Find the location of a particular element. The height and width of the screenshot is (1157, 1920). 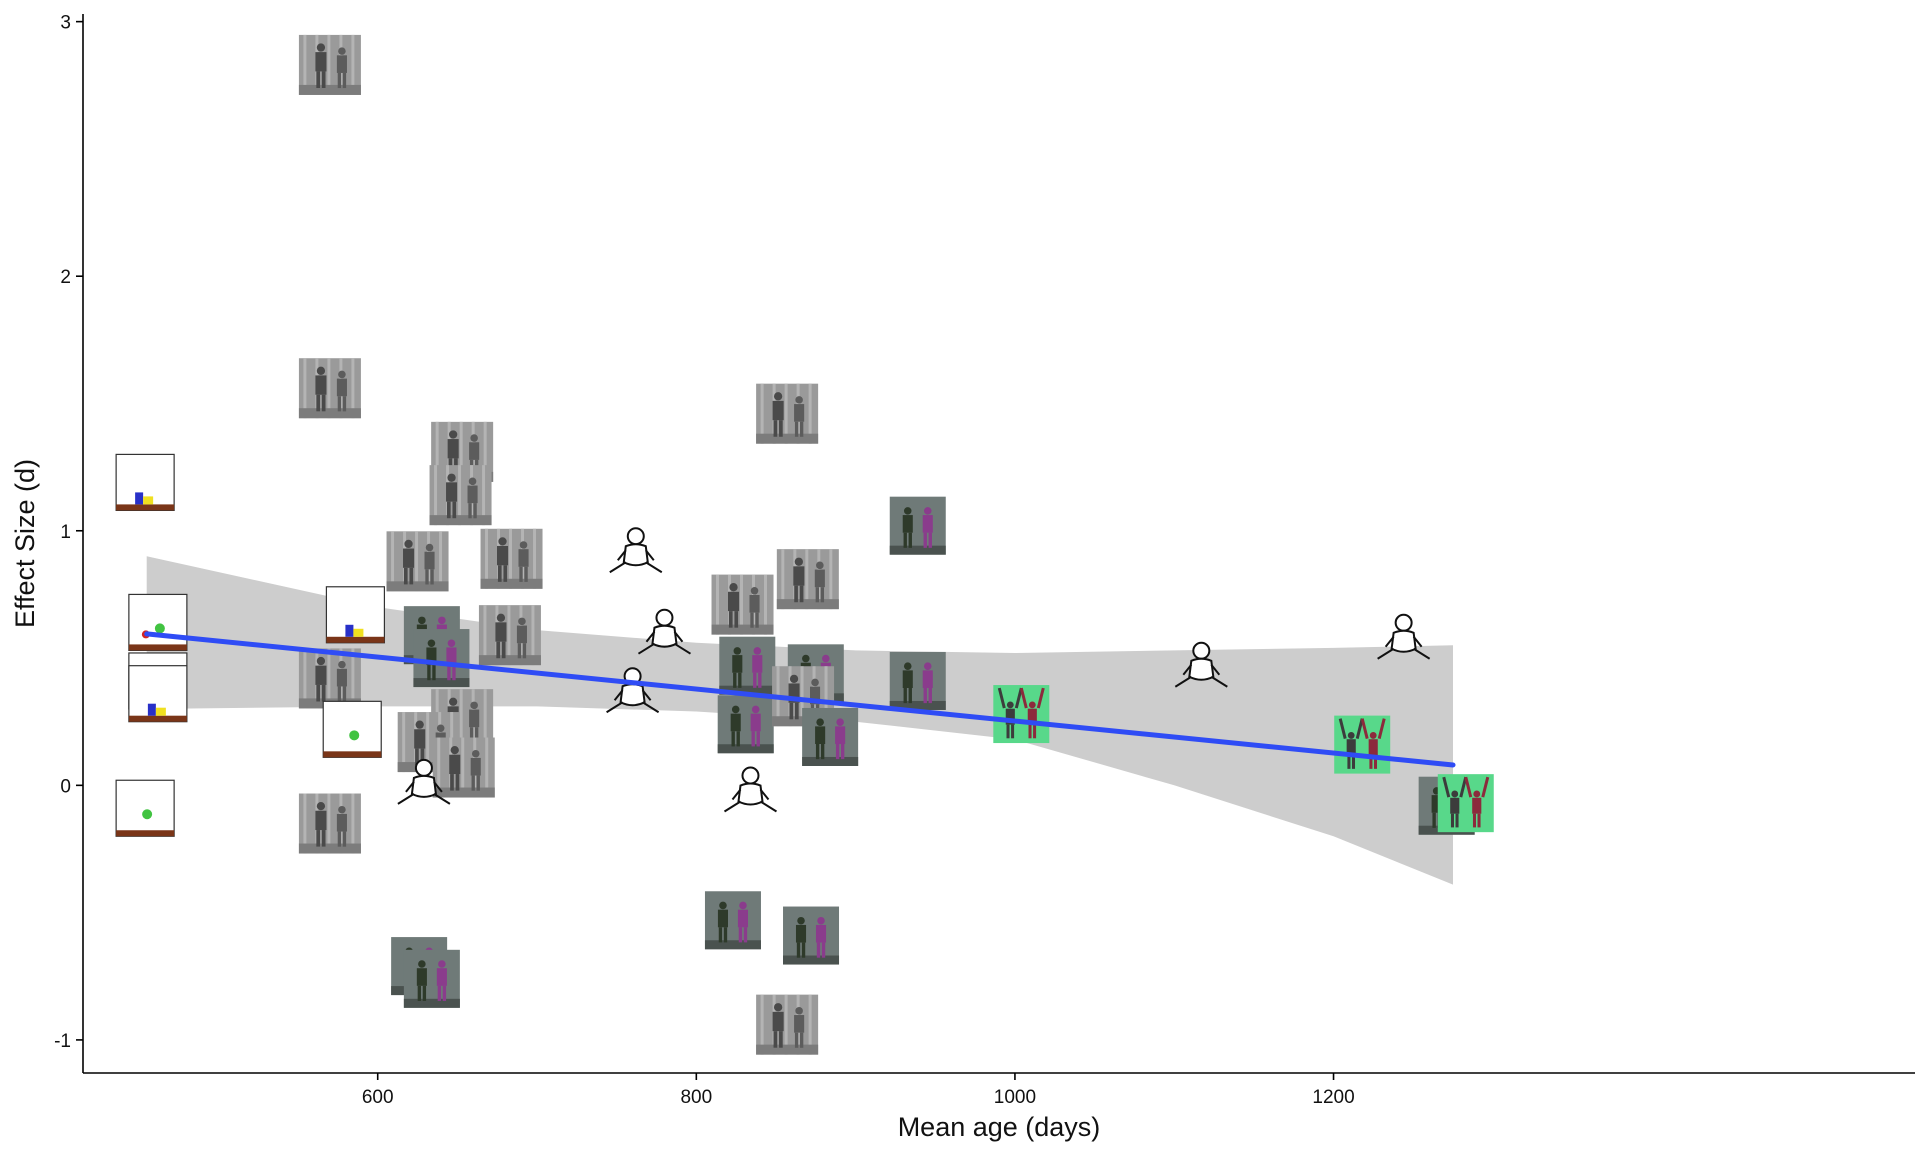

y-axis-title: Effect Size (d) is located at coordinates (25, 543).